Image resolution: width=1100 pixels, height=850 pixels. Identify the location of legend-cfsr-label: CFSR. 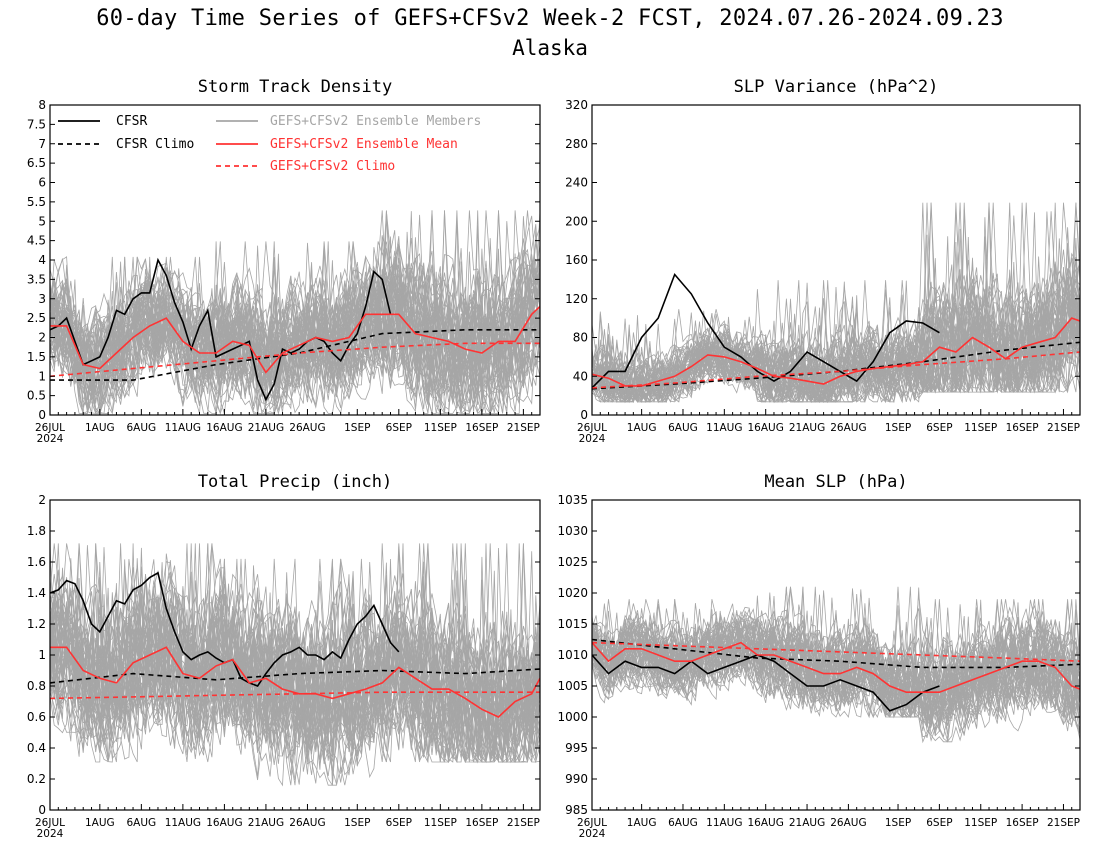
(131, 121).